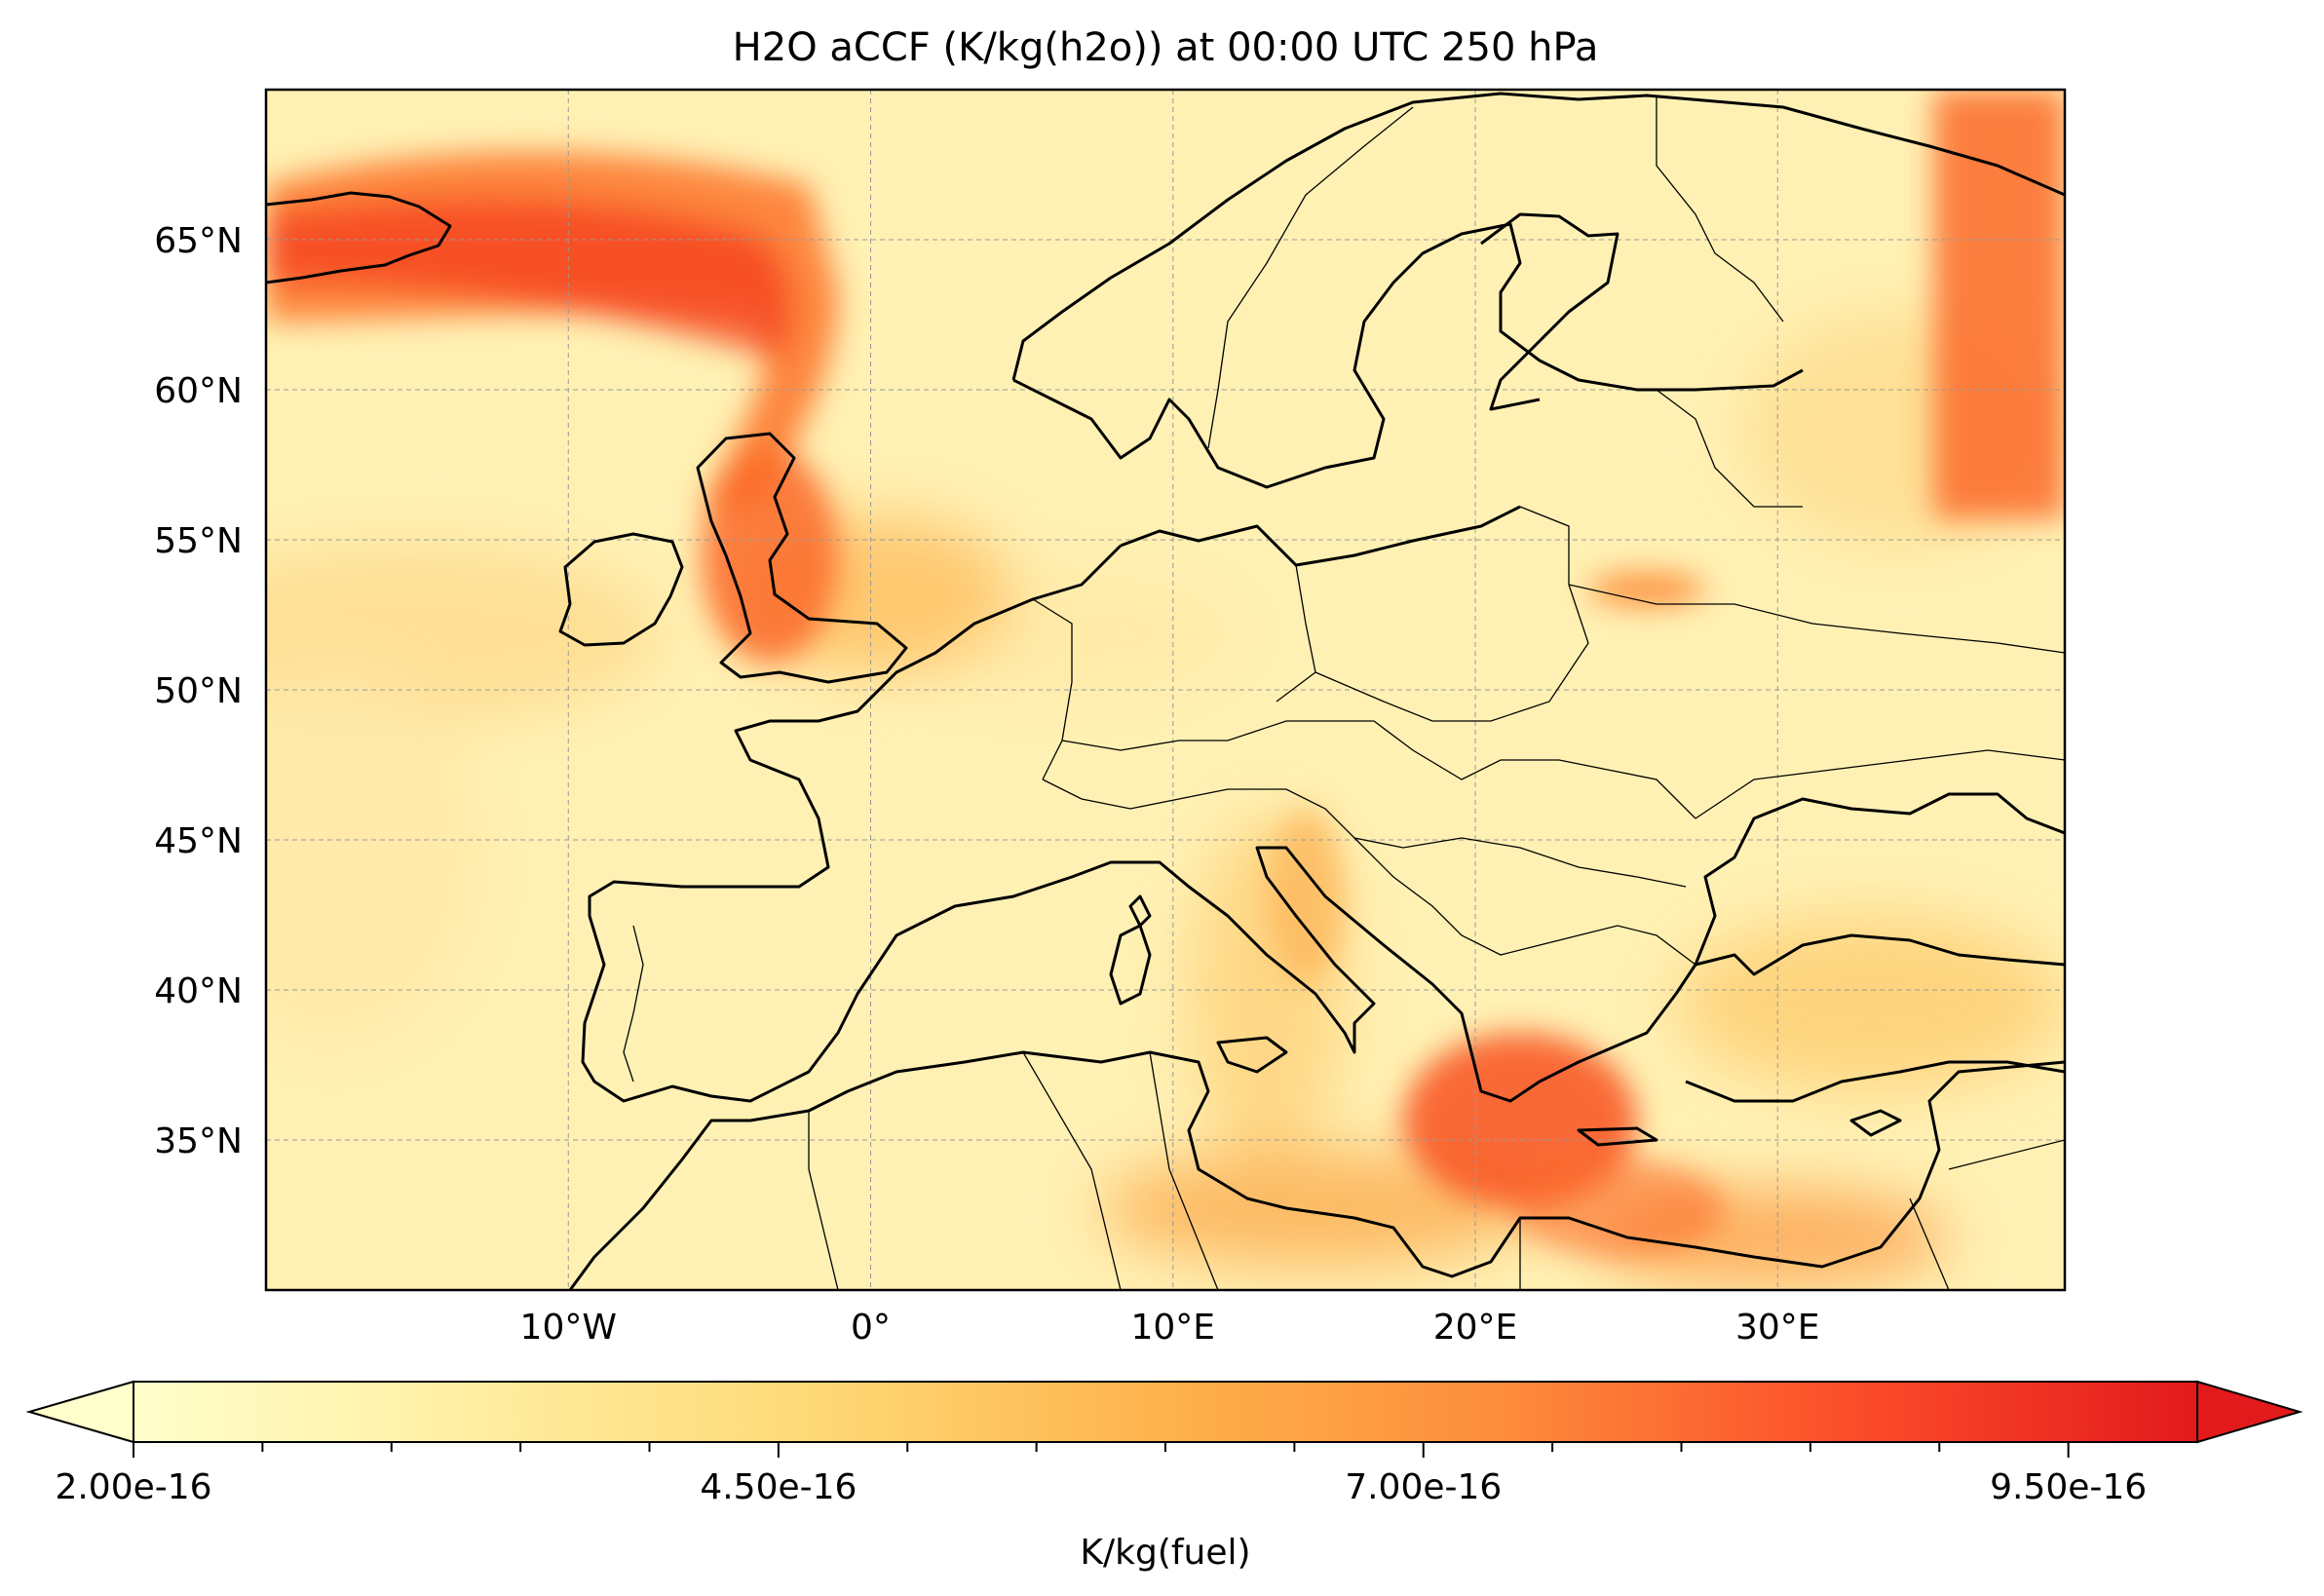 The width and height of the screenshot is (2324, 1596). Describe the element at coordinates (198, 841) in the screenshot. I see `latitude-label: 45°N` at that location.